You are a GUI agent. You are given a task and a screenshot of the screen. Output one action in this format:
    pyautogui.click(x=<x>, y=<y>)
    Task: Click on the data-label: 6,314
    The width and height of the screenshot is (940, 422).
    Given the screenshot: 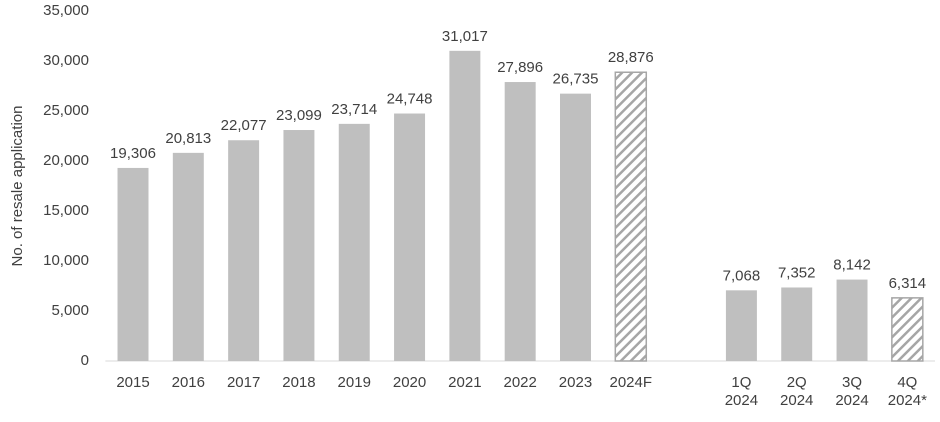 What is the action you would take?
    pyautogui.click(x=908, y=283)
    